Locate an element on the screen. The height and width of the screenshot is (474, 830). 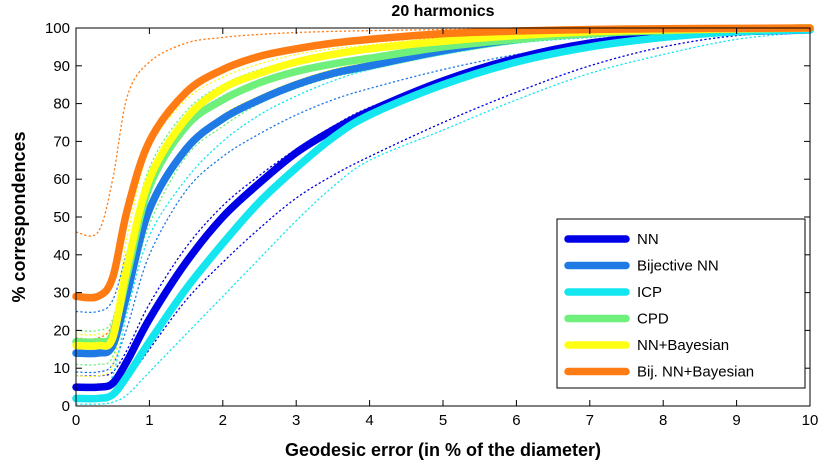
y-tick-label: 100 is located at coordinates (57, 28).